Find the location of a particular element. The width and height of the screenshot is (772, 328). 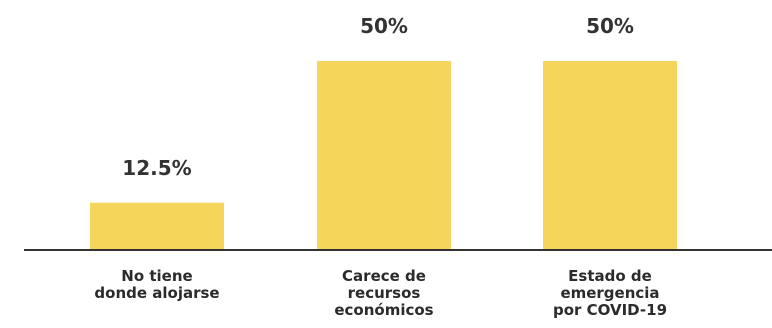

category-label-1: No tiene donde alojarse is located at coordinates (156, 284).